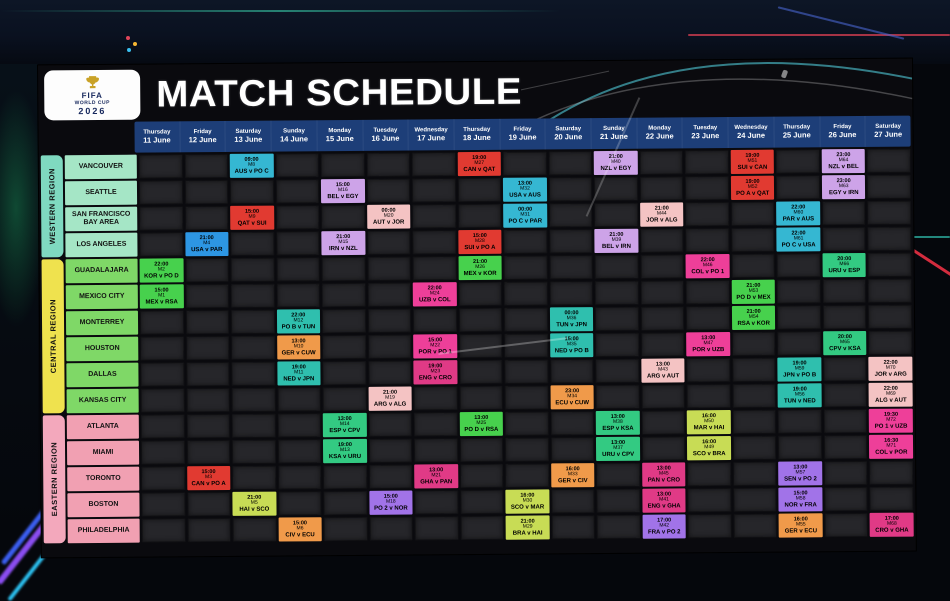  I want to click on match-cell-m26: 21:00 M26 MEX v KOR, so click(480, 268).